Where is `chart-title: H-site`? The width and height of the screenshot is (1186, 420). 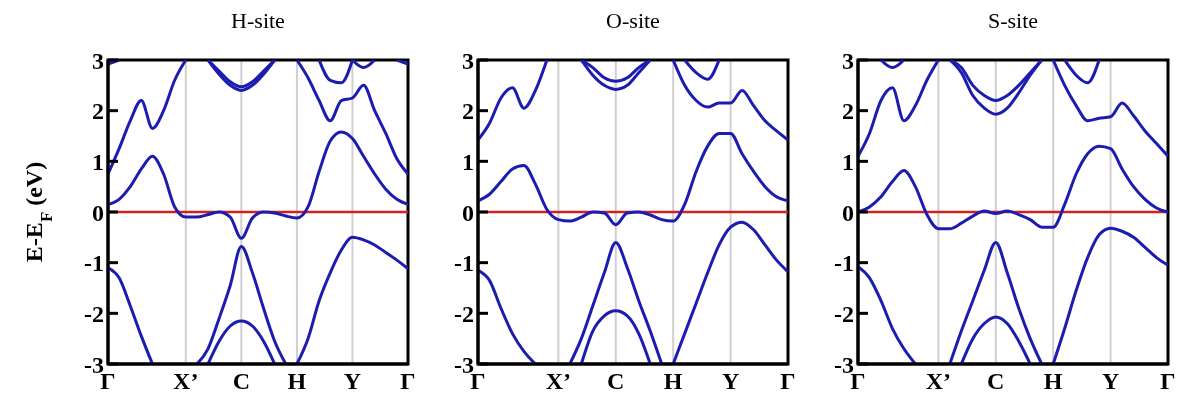
chart-title: H-site is located at coordinates (258, 21).